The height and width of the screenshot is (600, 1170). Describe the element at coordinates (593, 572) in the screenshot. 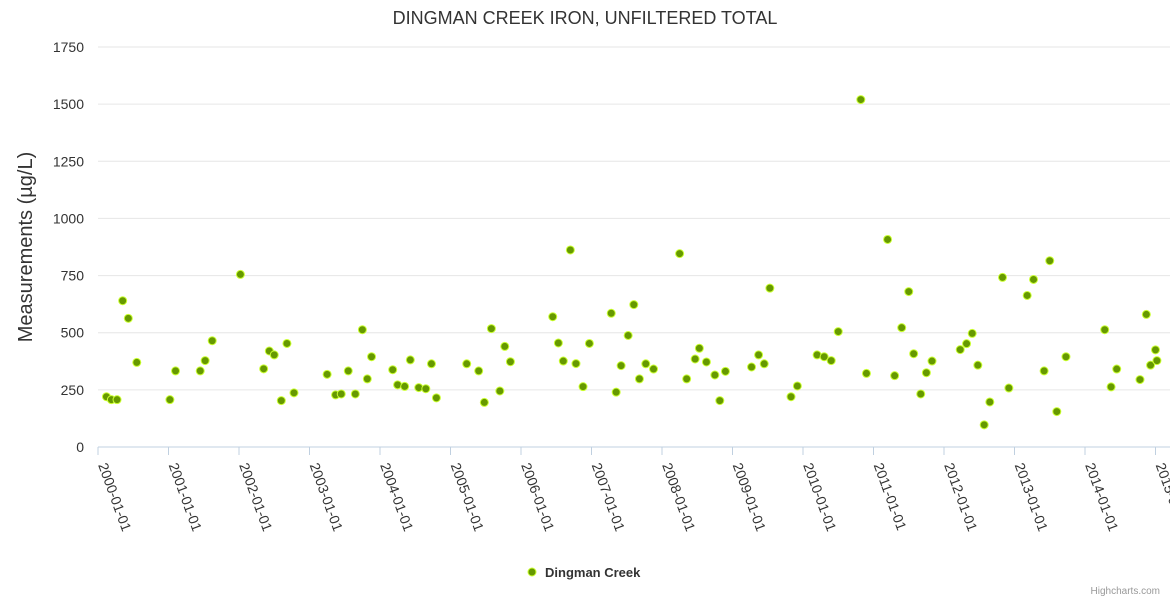

I see `legend-item-dingman-creek: Dingman Creek` at that location.